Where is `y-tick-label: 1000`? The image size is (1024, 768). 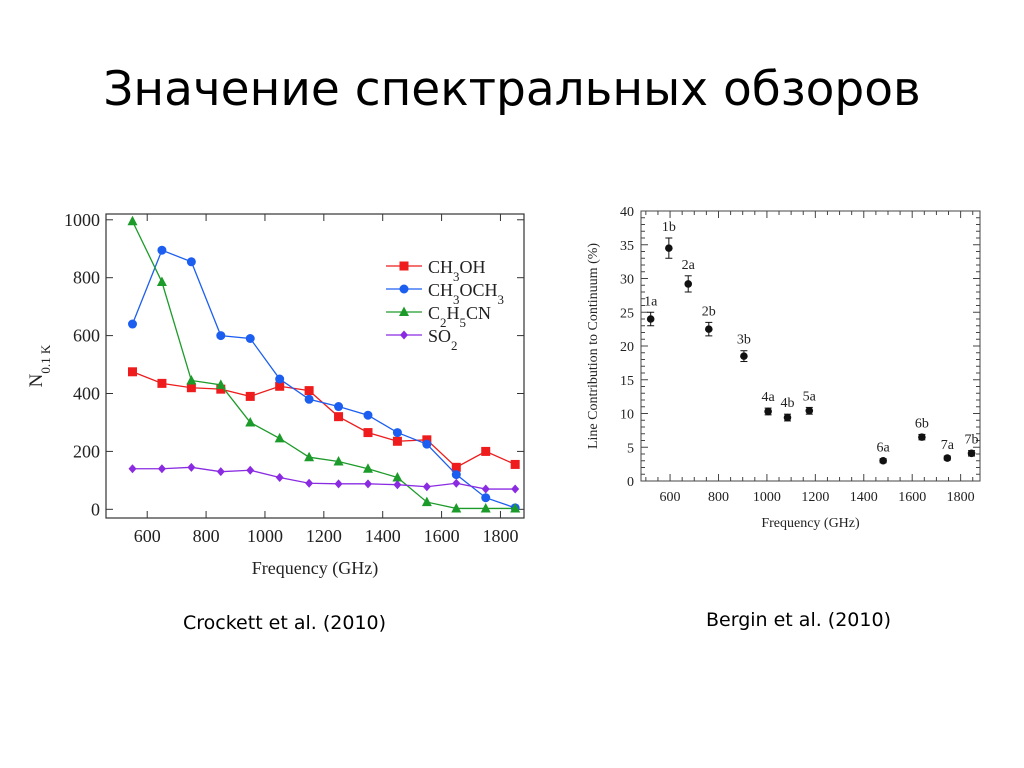 y-tick-label: 1000 is located at coordinates (82, 220).